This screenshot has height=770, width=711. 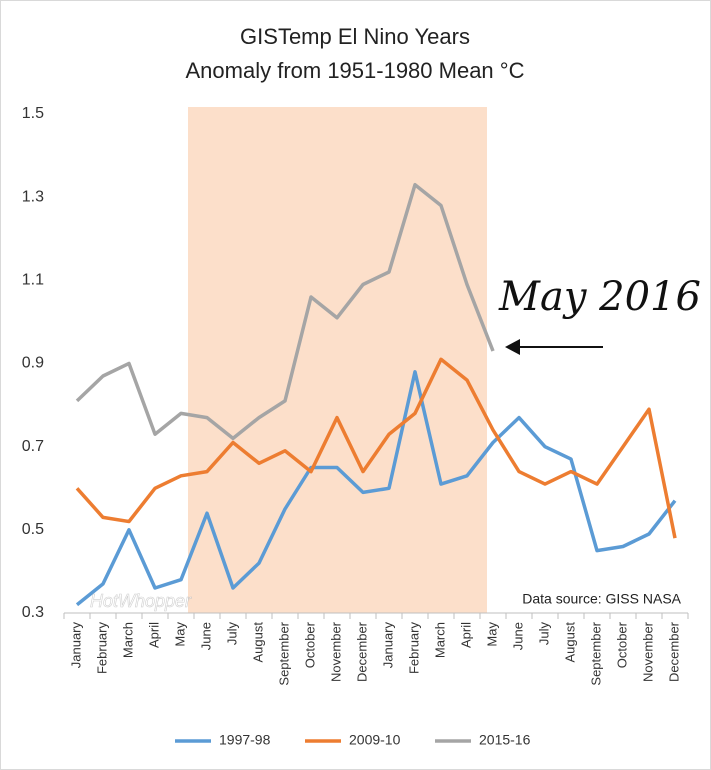 I want to click on chart-subtitle: Anomaly from 1951-1980 Mean °C, so click(x=355, y=70).